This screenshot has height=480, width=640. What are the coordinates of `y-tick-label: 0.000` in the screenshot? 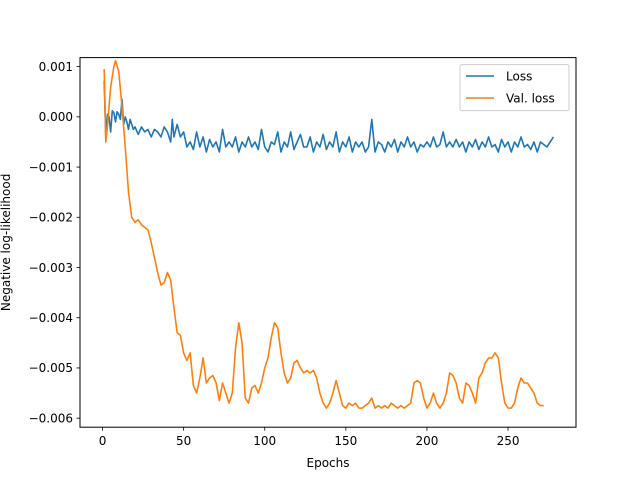 It's located at (56, 117).